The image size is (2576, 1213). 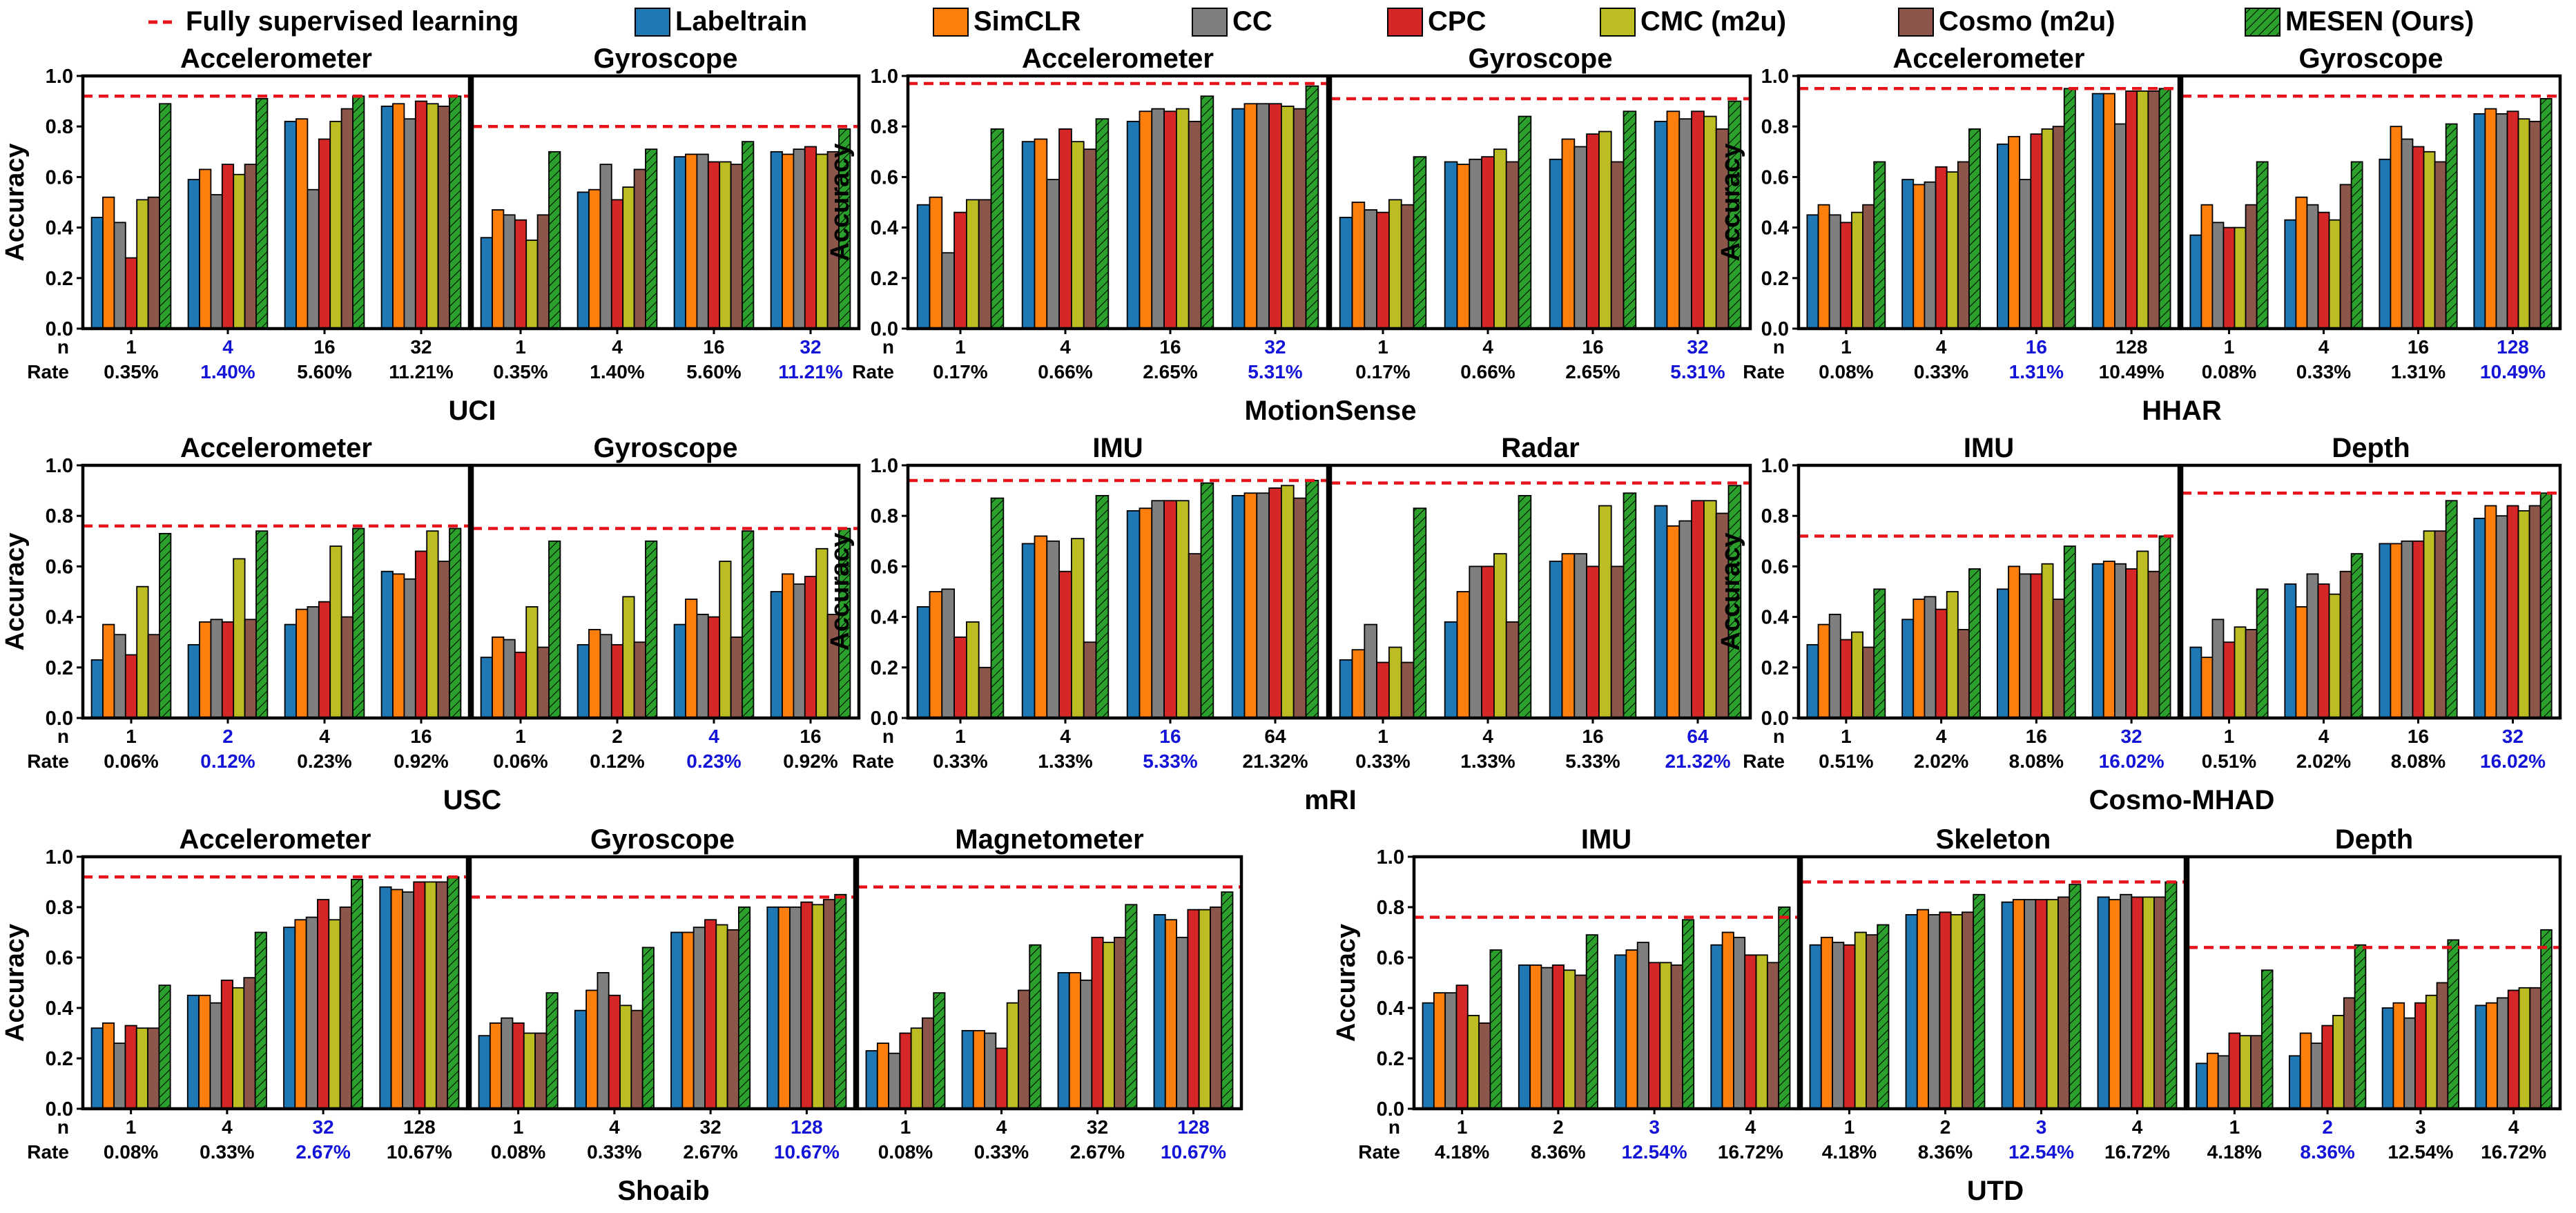 I want to click on legend-label: SimCLR, so click(x=1027, y=22).